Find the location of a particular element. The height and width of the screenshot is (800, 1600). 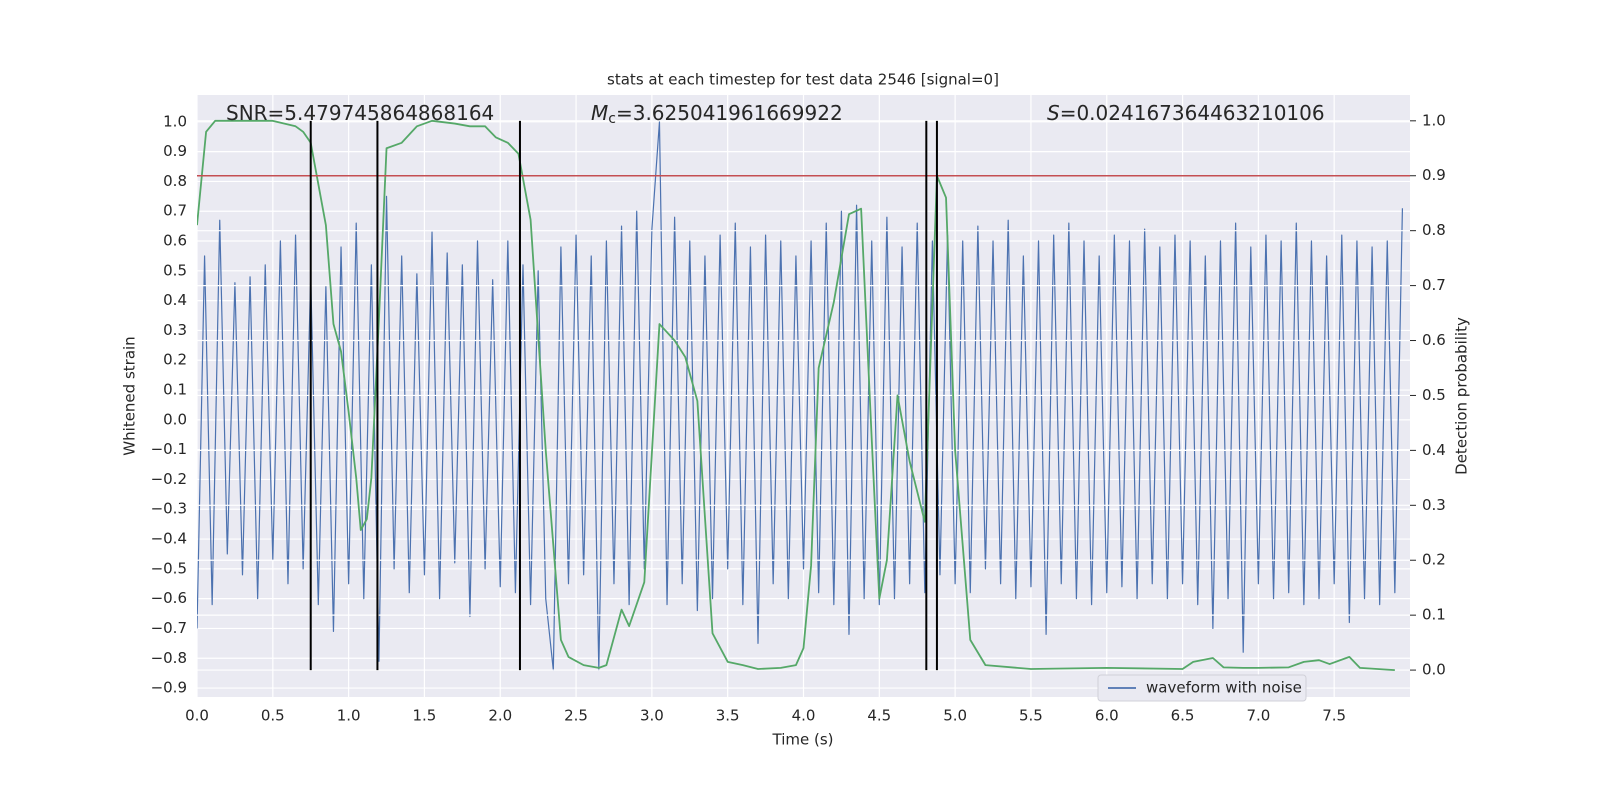

y-tick-label: 0.4 is located at coordinates (175, 300).